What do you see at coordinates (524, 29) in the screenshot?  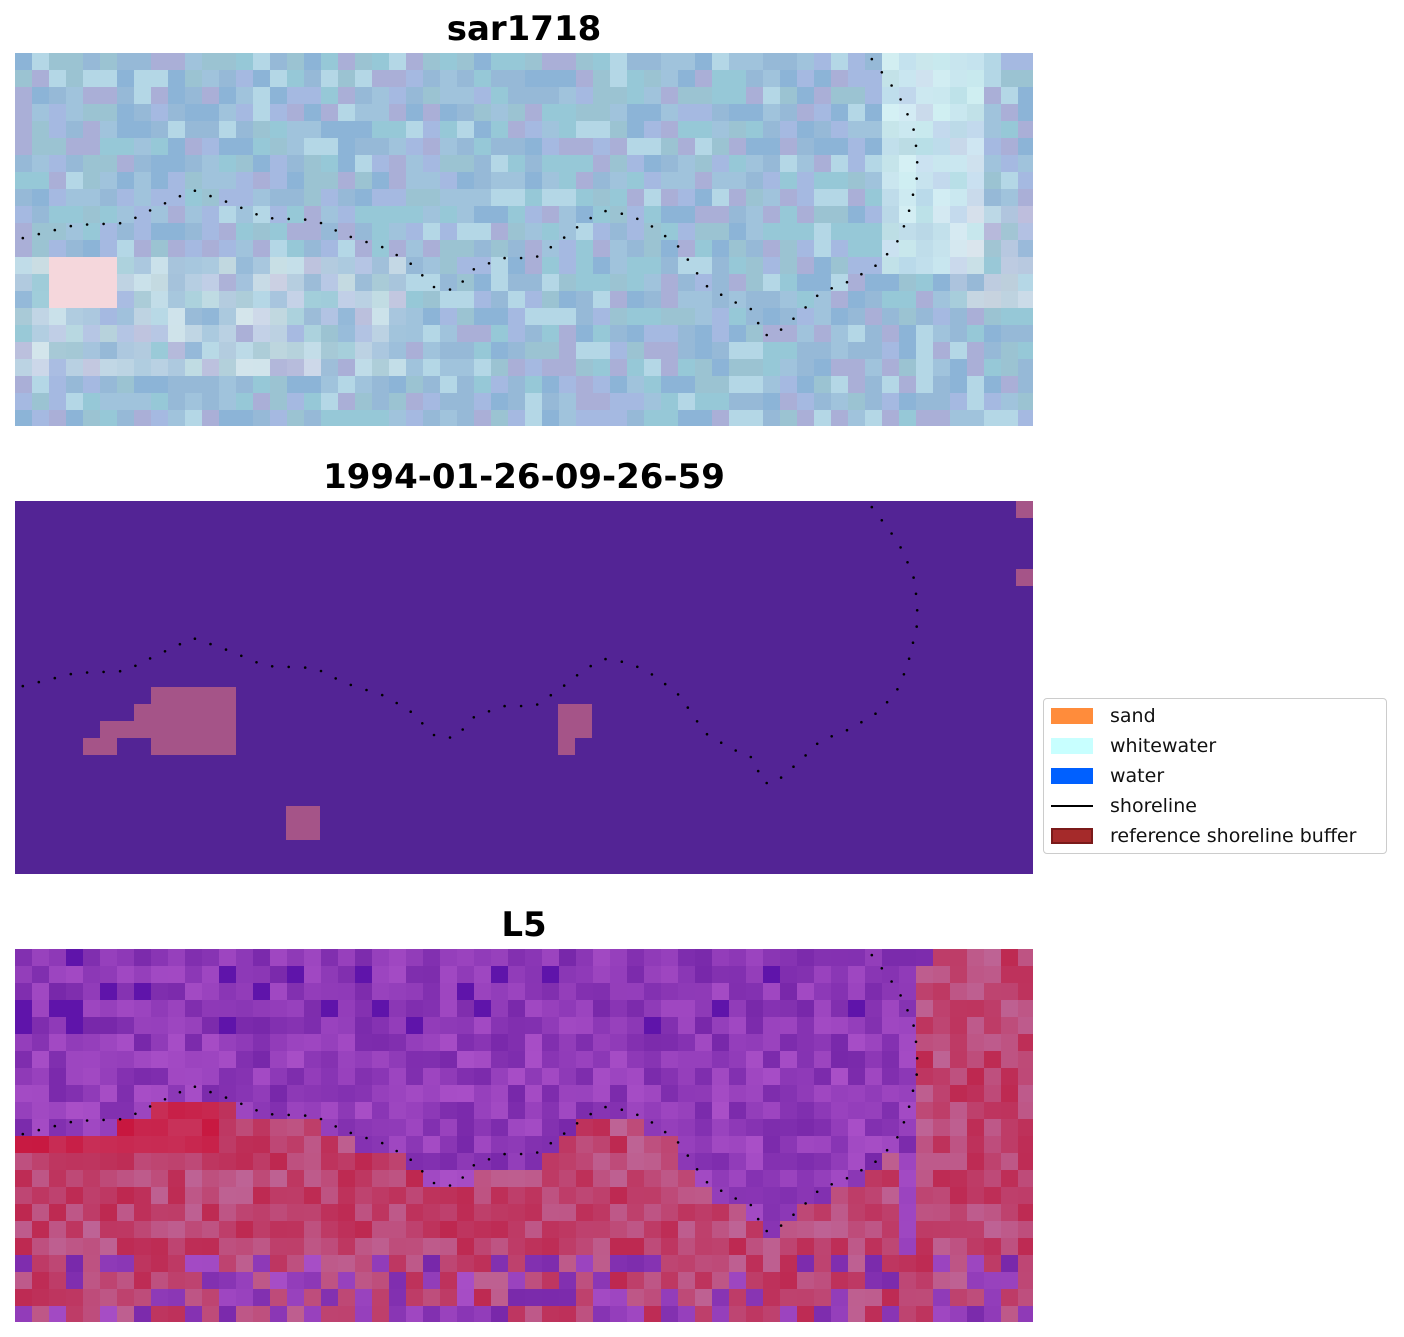 I see `panel-title-sar: sar1718` at bounding box center [524, 29].